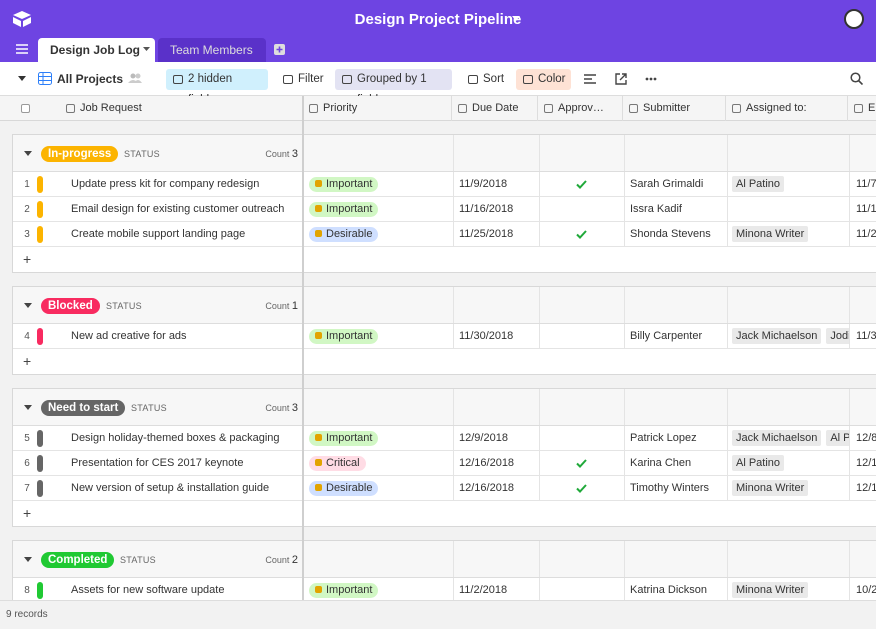  What do you see at coordinates (590, 79) in the screenshot?
I see `row-height-icon` at bounding box center [590, 79].